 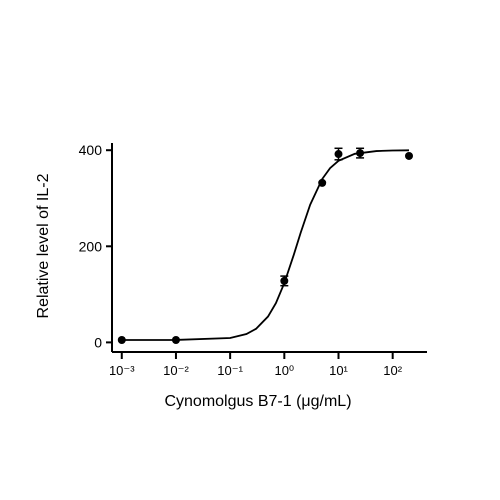 What do you see at coordinates (284, 370) in the screenshot?
I see `x-tick-label: 10⁰` at bounding box center [284, 370].